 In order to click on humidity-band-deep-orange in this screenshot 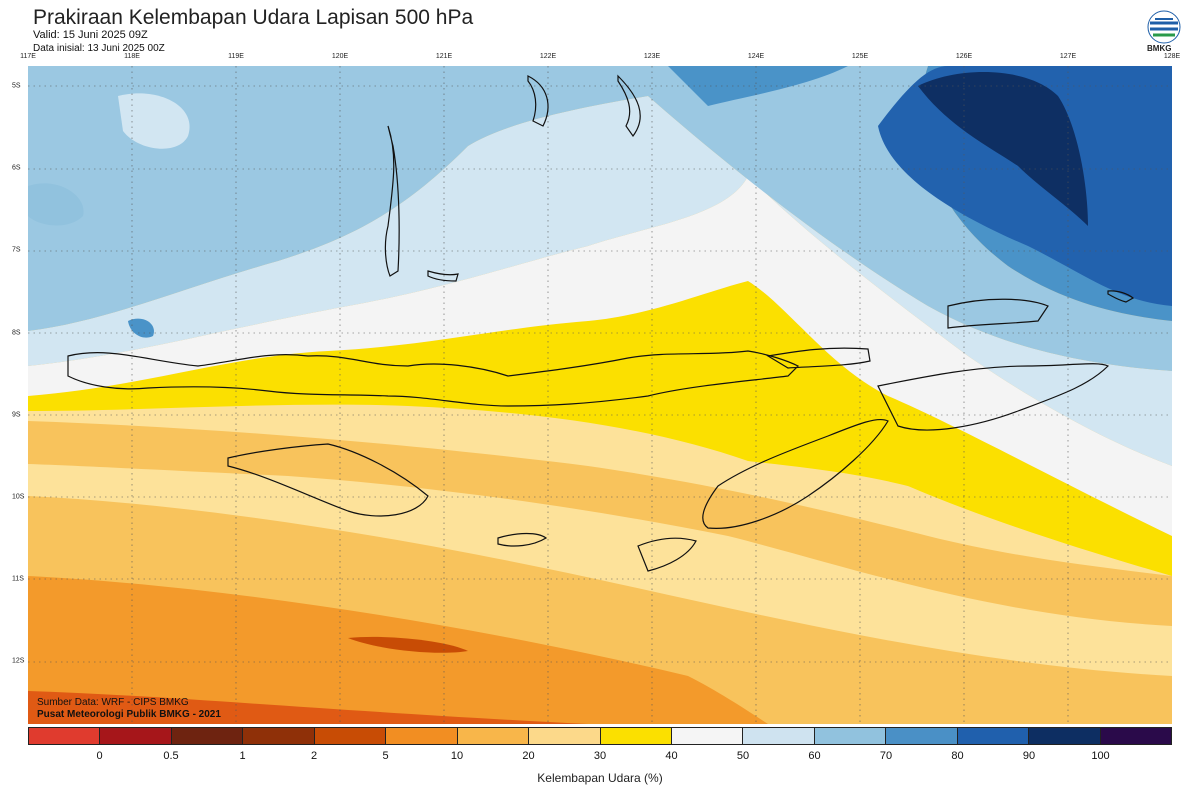, I will do `click(398, 650)`.